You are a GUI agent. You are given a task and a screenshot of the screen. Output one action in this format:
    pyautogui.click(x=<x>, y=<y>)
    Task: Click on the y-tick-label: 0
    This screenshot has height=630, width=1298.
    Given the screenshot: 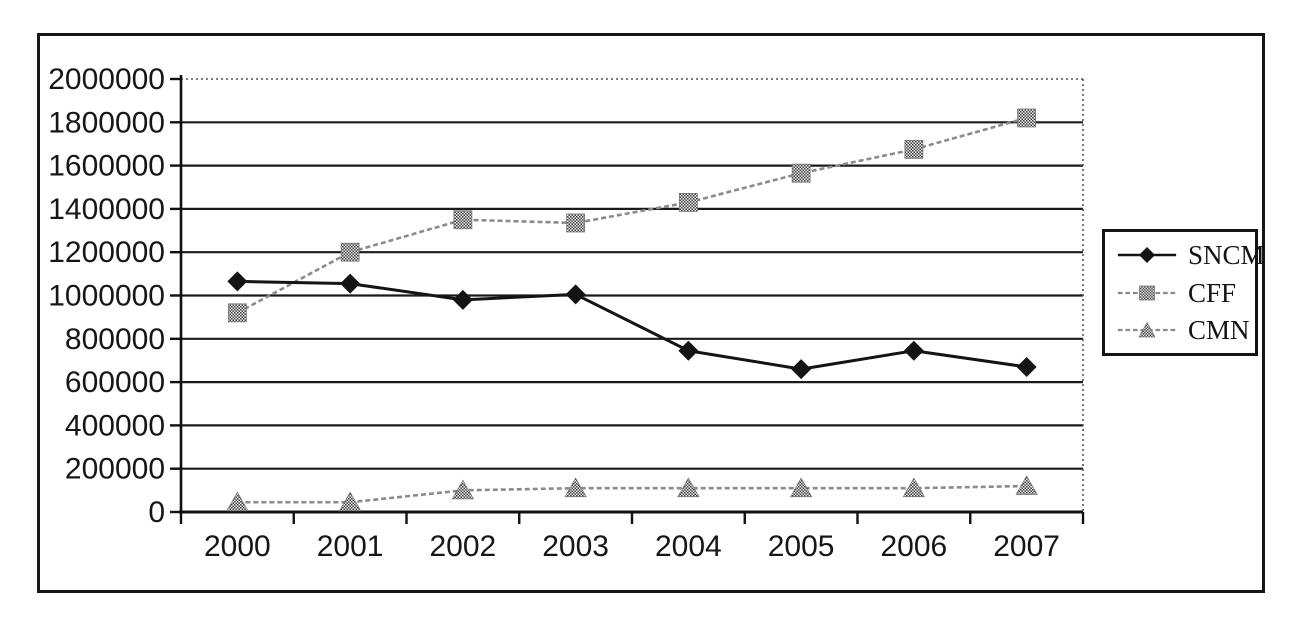 What is the action you would take?
    pyautogui.click(x=156, y=512)
    